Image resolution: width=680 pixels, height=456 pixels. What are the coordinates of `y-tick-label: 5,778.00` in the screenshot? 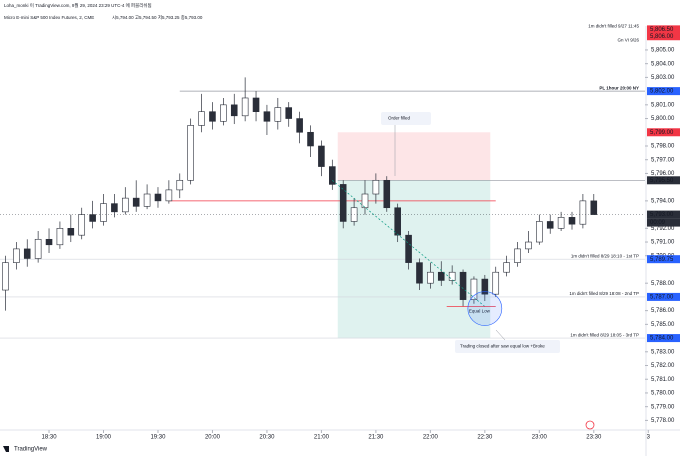 It's located at (663, 421).